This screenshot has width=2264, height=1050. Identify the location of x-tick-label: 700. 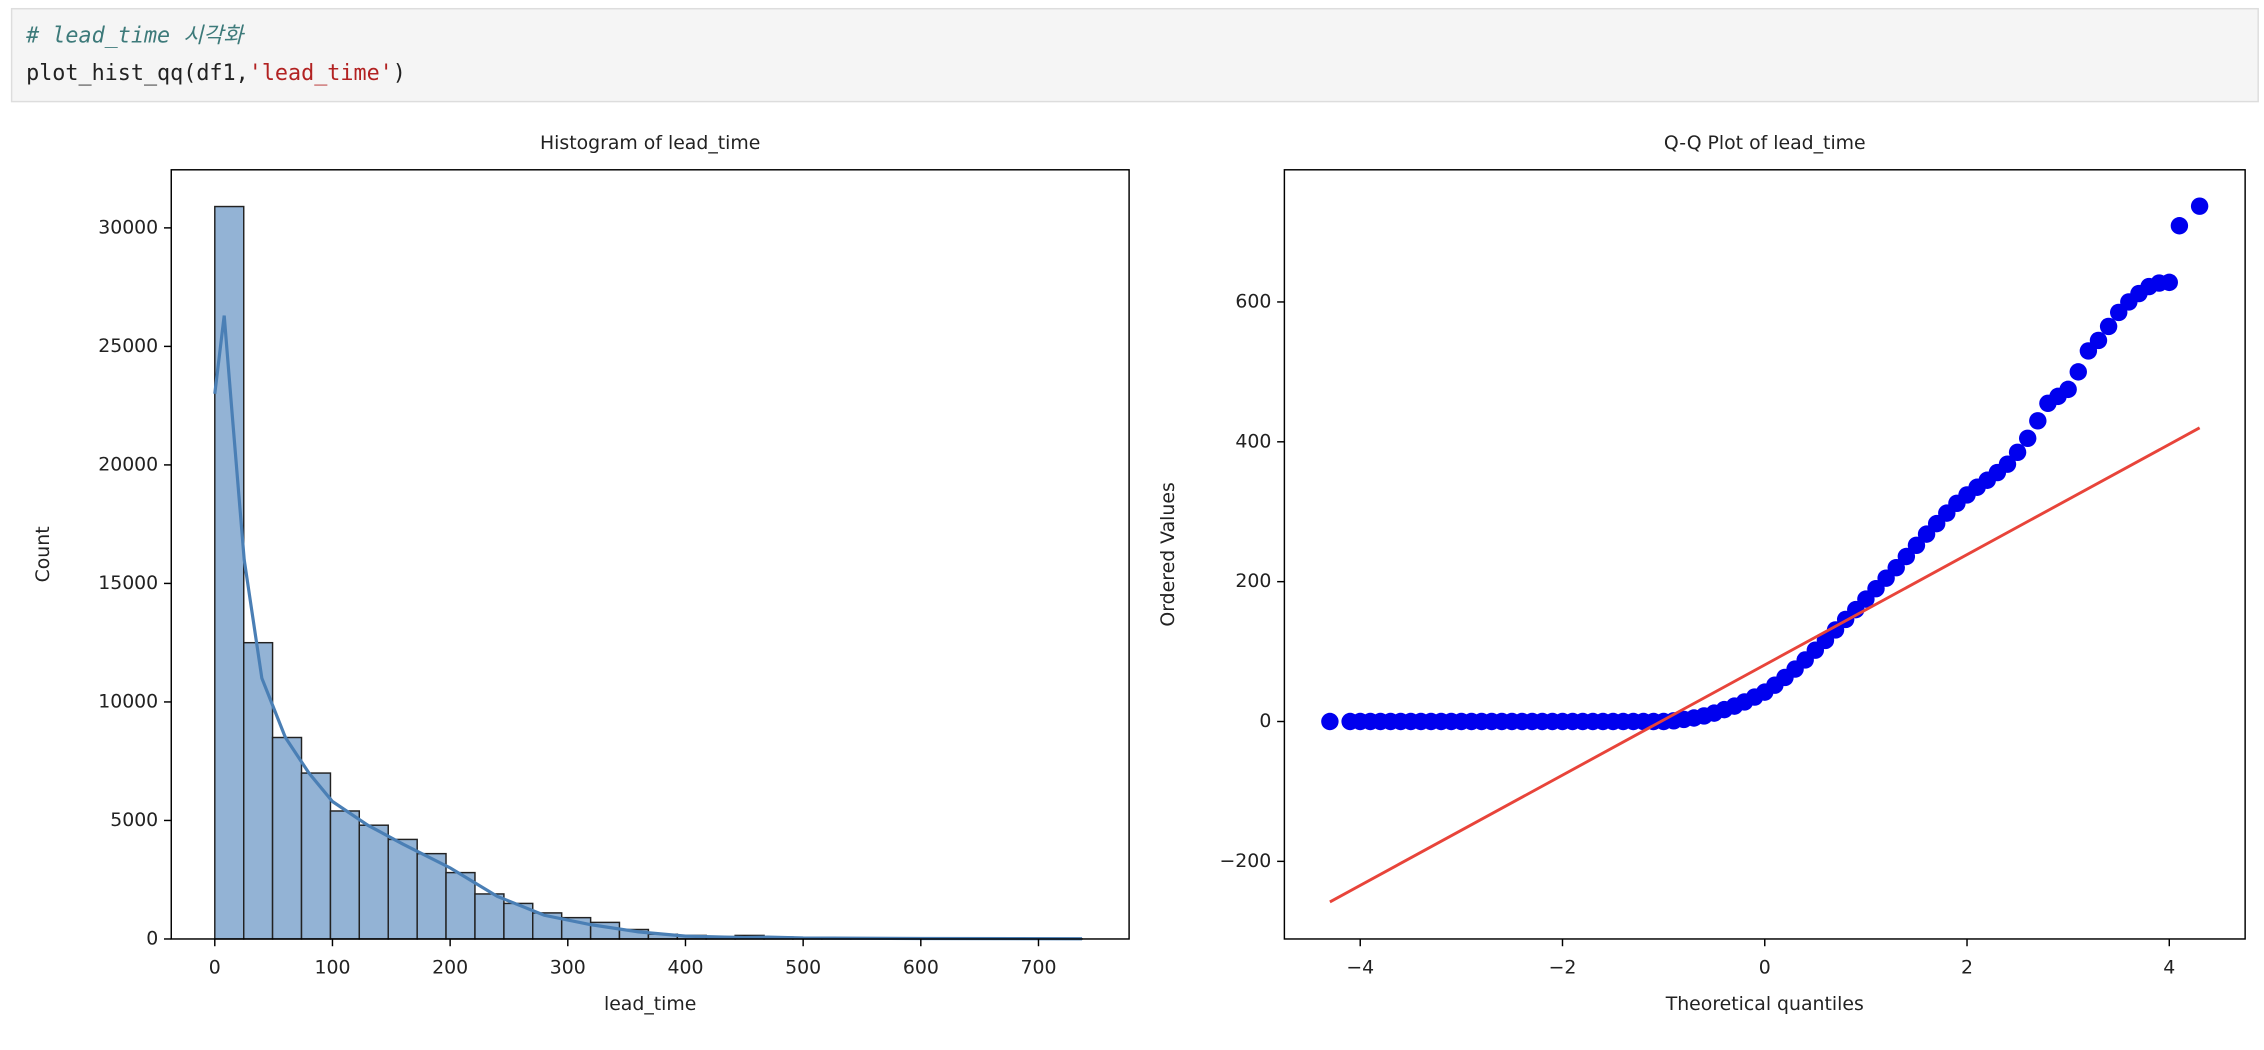
(1038, 968).